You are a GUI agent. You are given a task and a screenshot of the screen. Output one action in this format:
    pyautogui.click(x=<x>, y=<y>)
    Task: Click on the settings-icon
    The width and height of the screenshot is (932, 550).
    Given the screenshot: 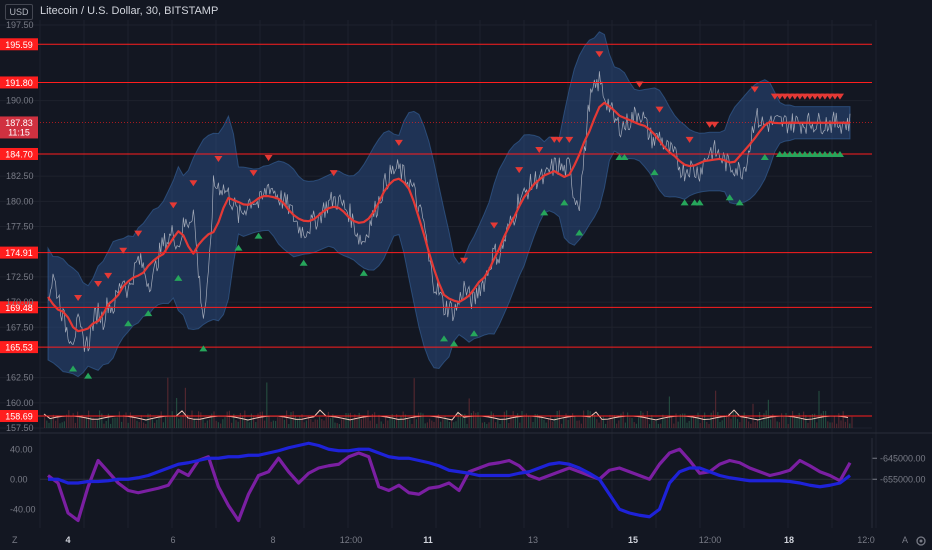 What is the action you would take?
    pyautogui.click(x=921, y=541)
    